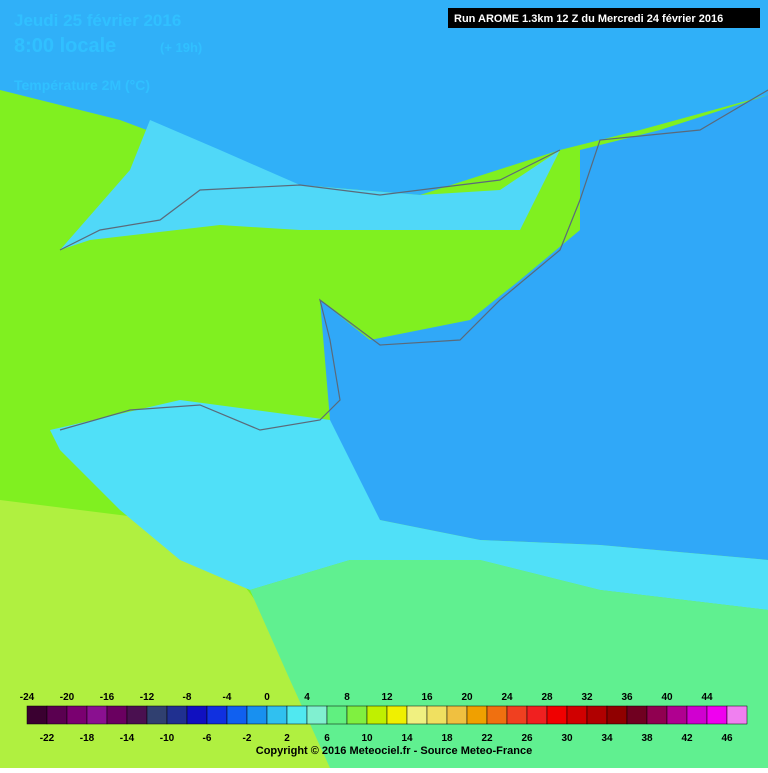  Describe the element at coordinates (407, 738) in the screenshot. I see `legend-label: 14` at that location.